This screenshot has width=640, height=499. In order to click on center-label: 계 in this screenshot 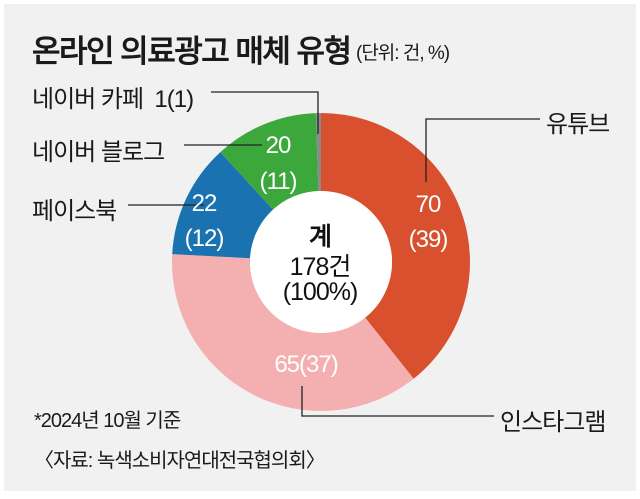, I will do `click(320, 237)`.